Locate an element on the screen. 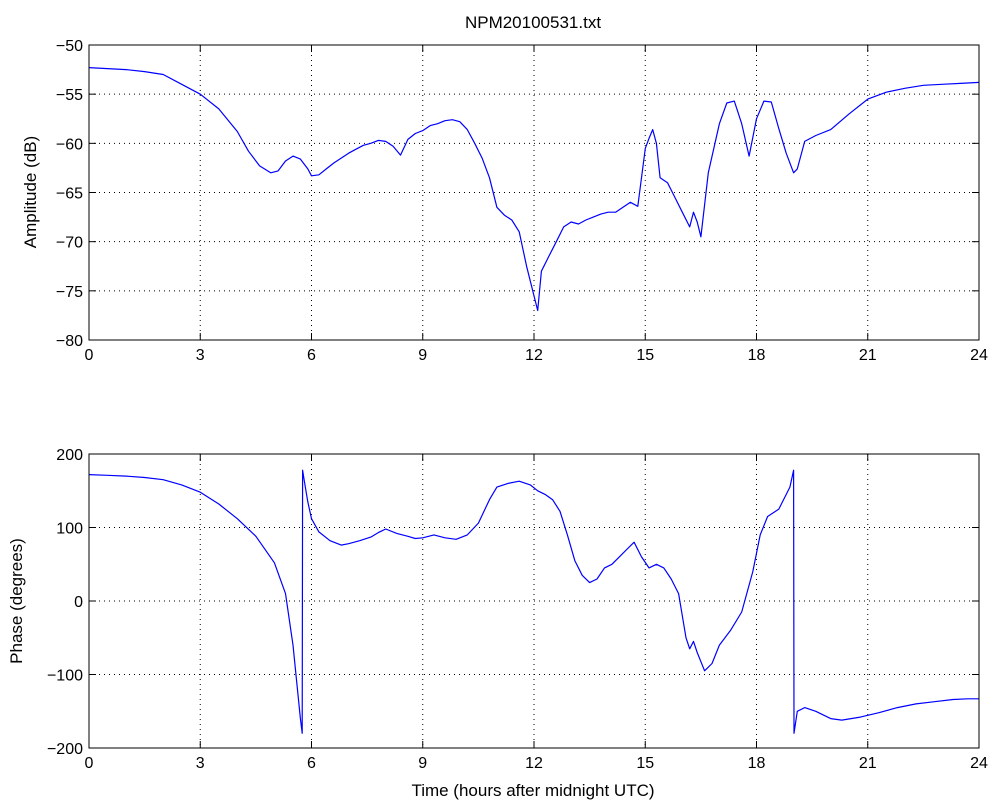 This screenshot has height=806, width=998. amplitude-y-tick-label: −75 is located at coordinates (69, 292).